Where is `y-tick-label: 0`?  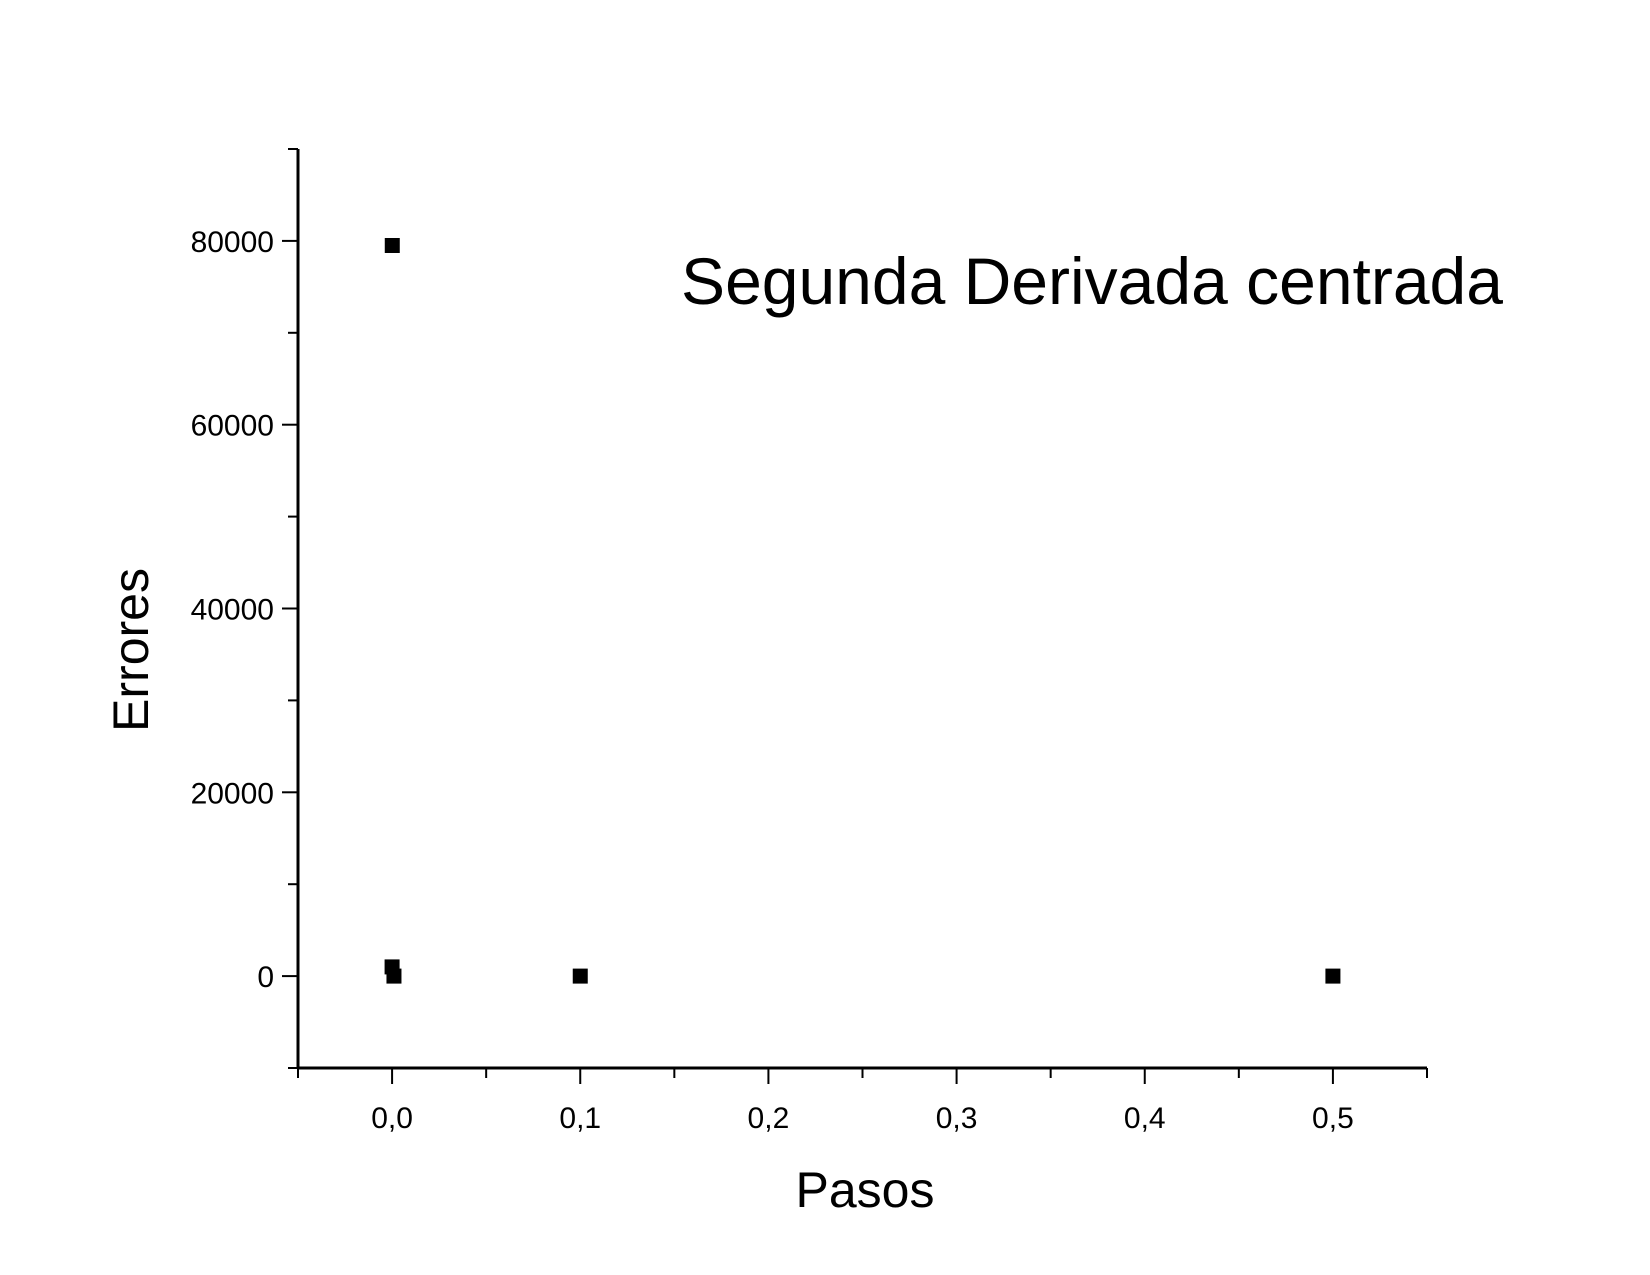
y-tick-label: 0 is located at coordinates (265, 977).